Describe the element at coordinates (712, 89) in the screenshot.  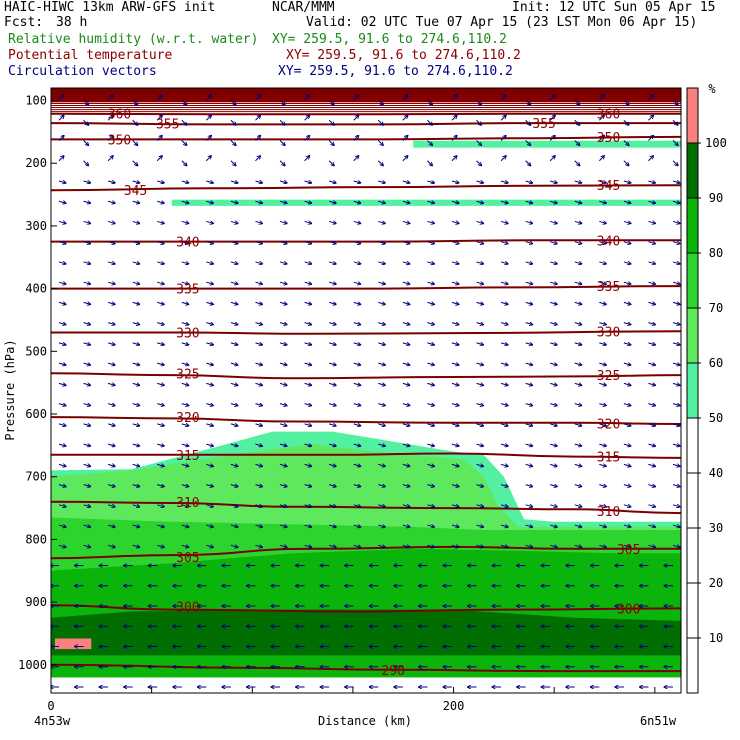
I see `colorbar-unit: %` at that location.